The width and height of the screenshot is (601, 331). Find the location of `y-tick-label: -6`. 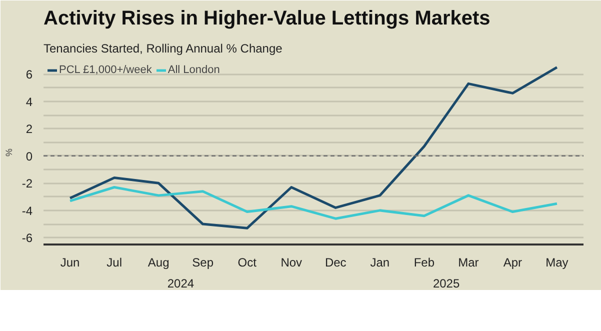

y-tick-label: -6 is located at coordinates (27, 238).